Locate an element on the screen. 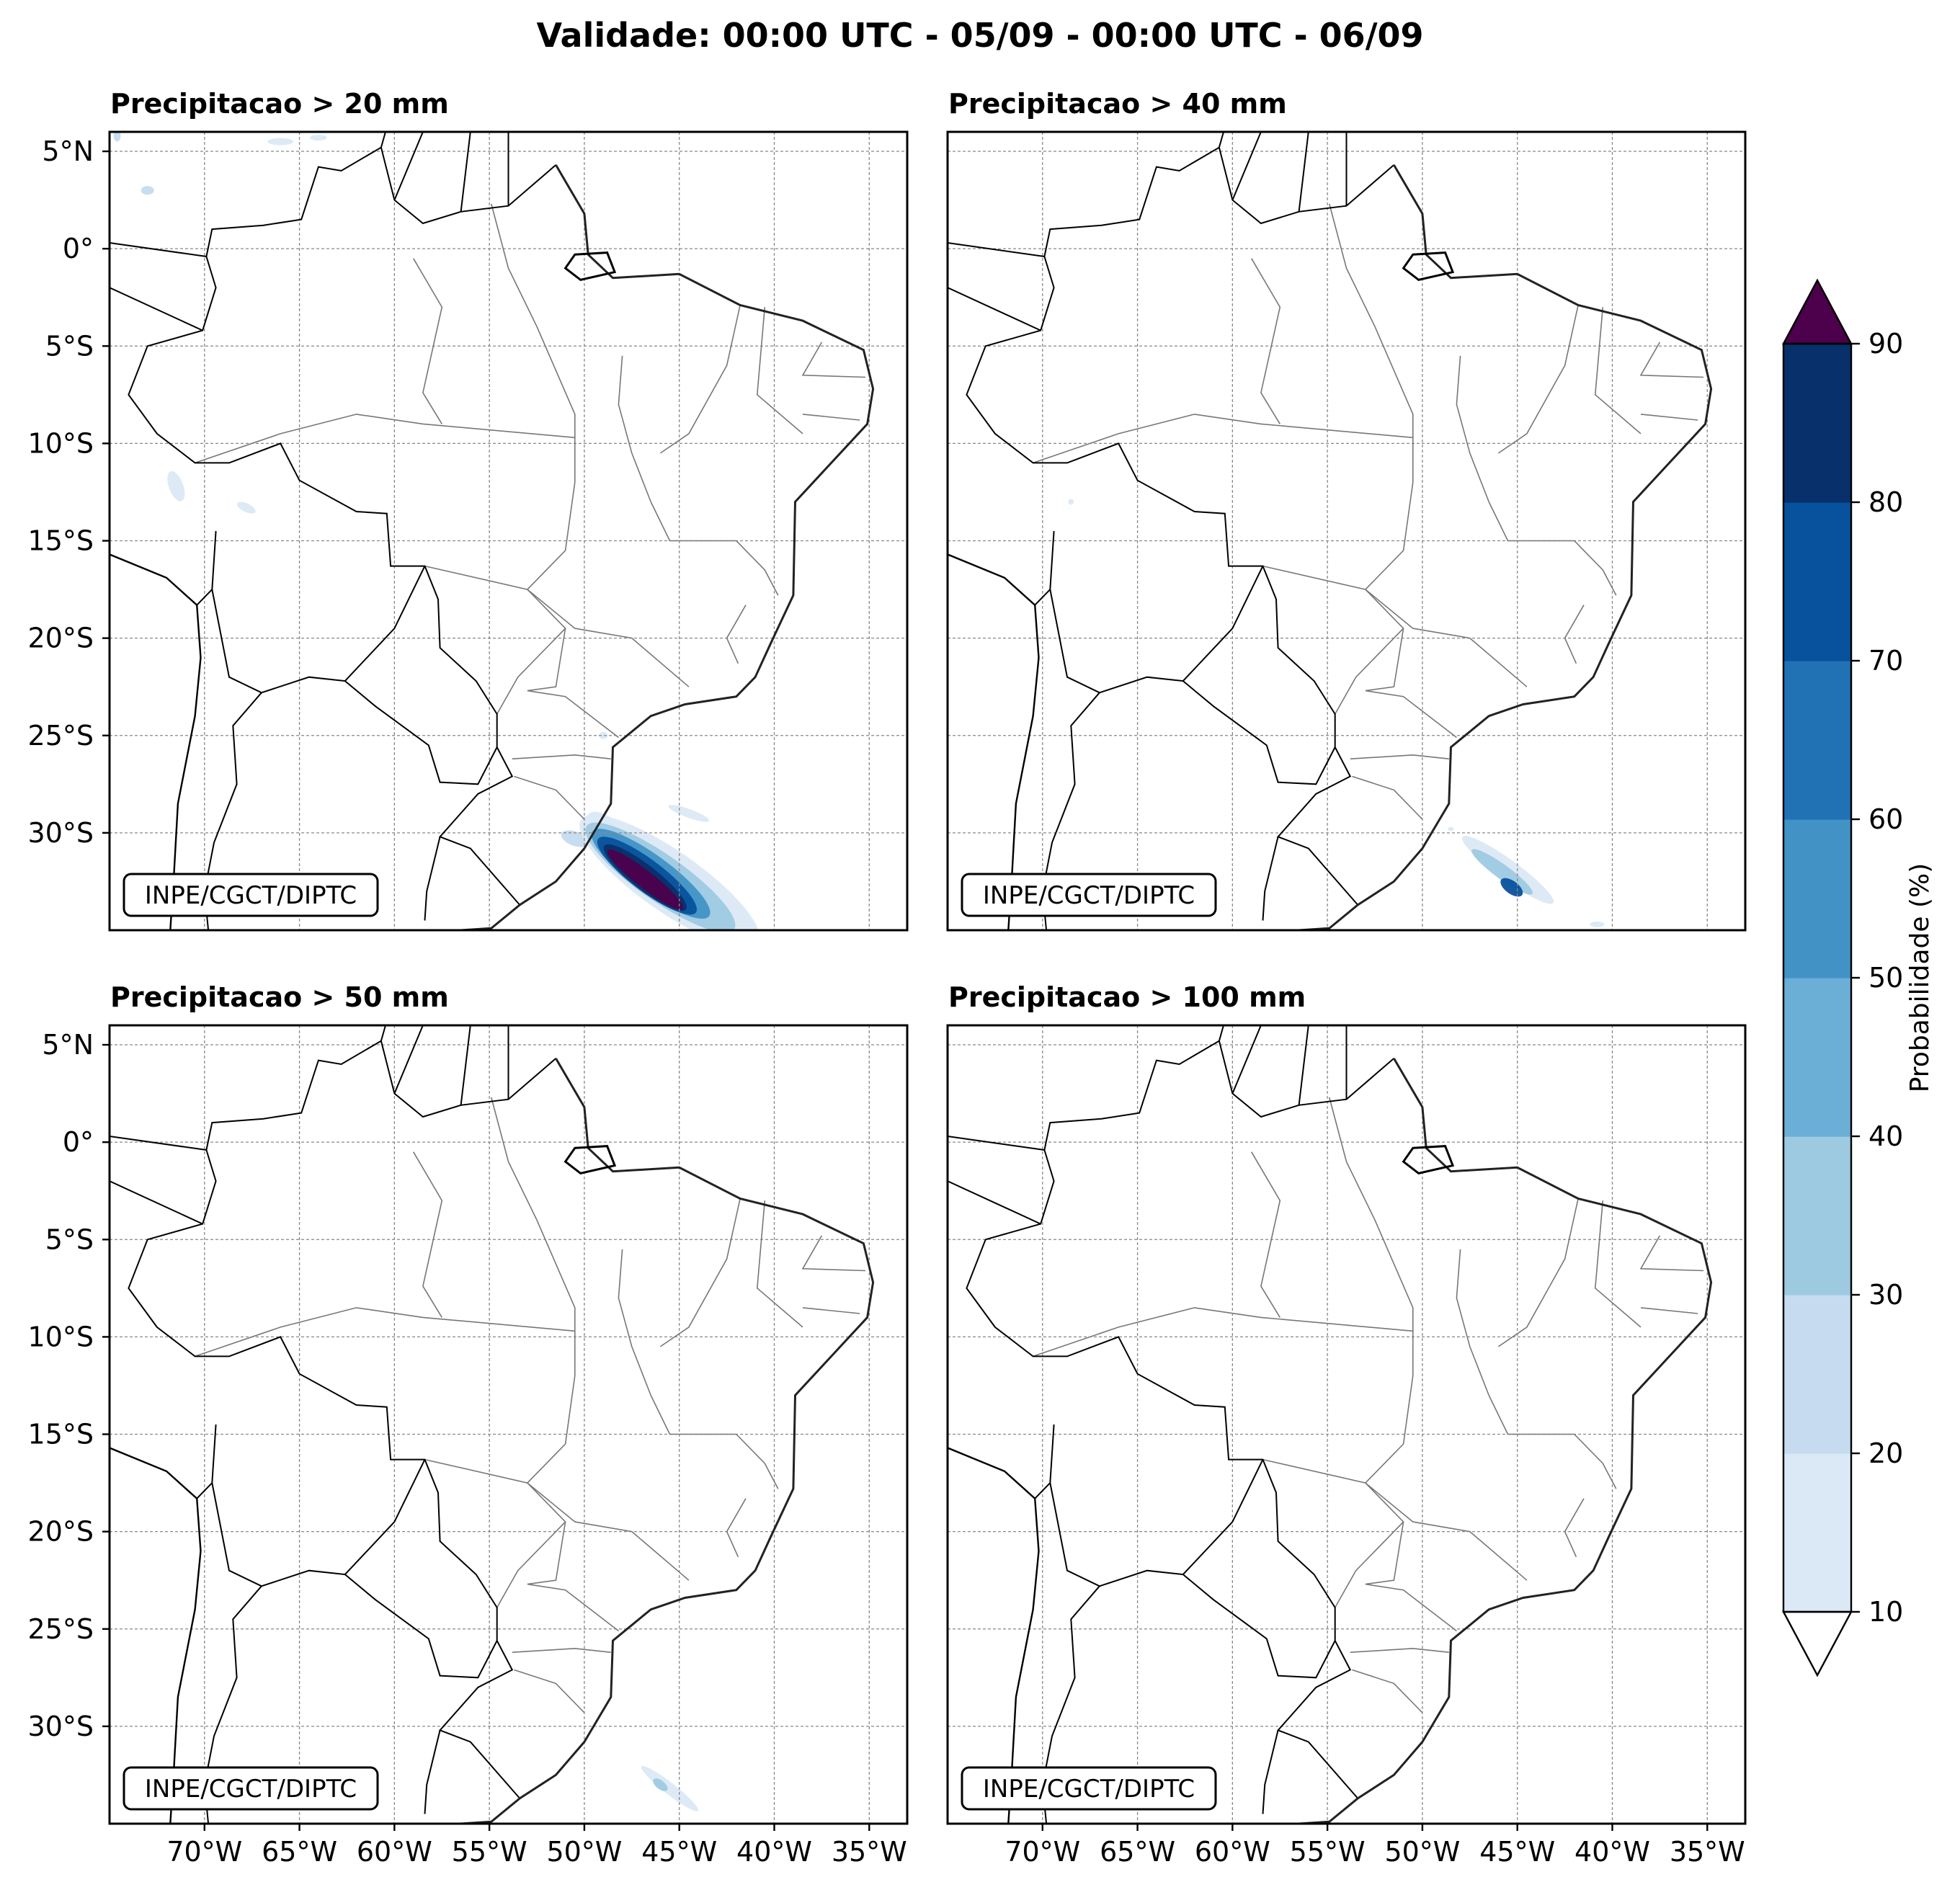  panel-title: Precipitacao > 50 mm is located at coordinates (279, 997).